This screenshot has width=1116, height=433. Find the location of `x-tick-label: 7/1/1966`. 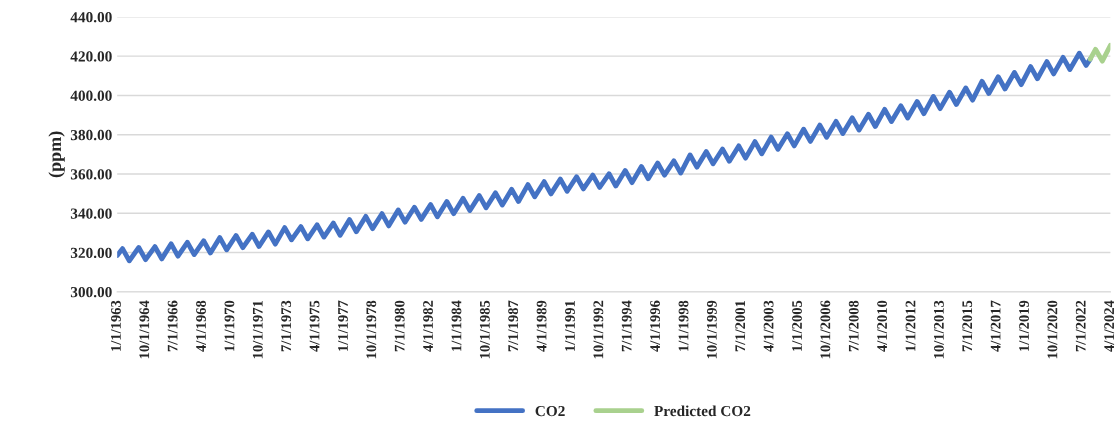

x-tick-label: 7/1/1966 is located at coordinates (172, 326).